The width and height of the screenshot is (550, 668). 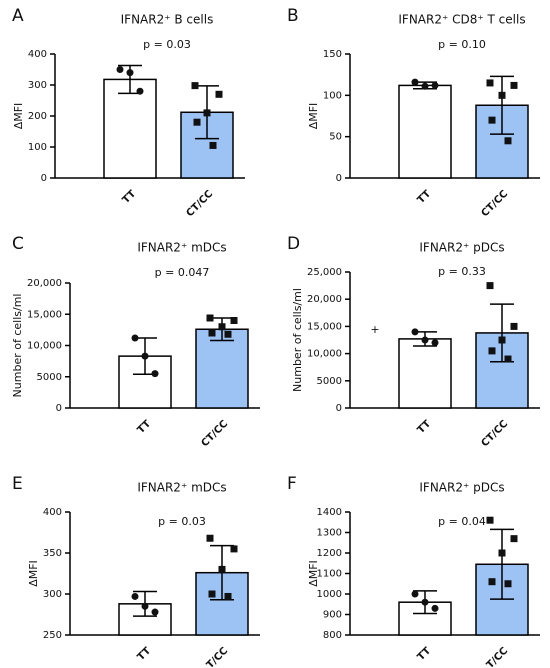 What do you see at coordinates (329, 512) in the screenshot?
I see `y-tick-label: 1400` at bounding box center [329, 512].